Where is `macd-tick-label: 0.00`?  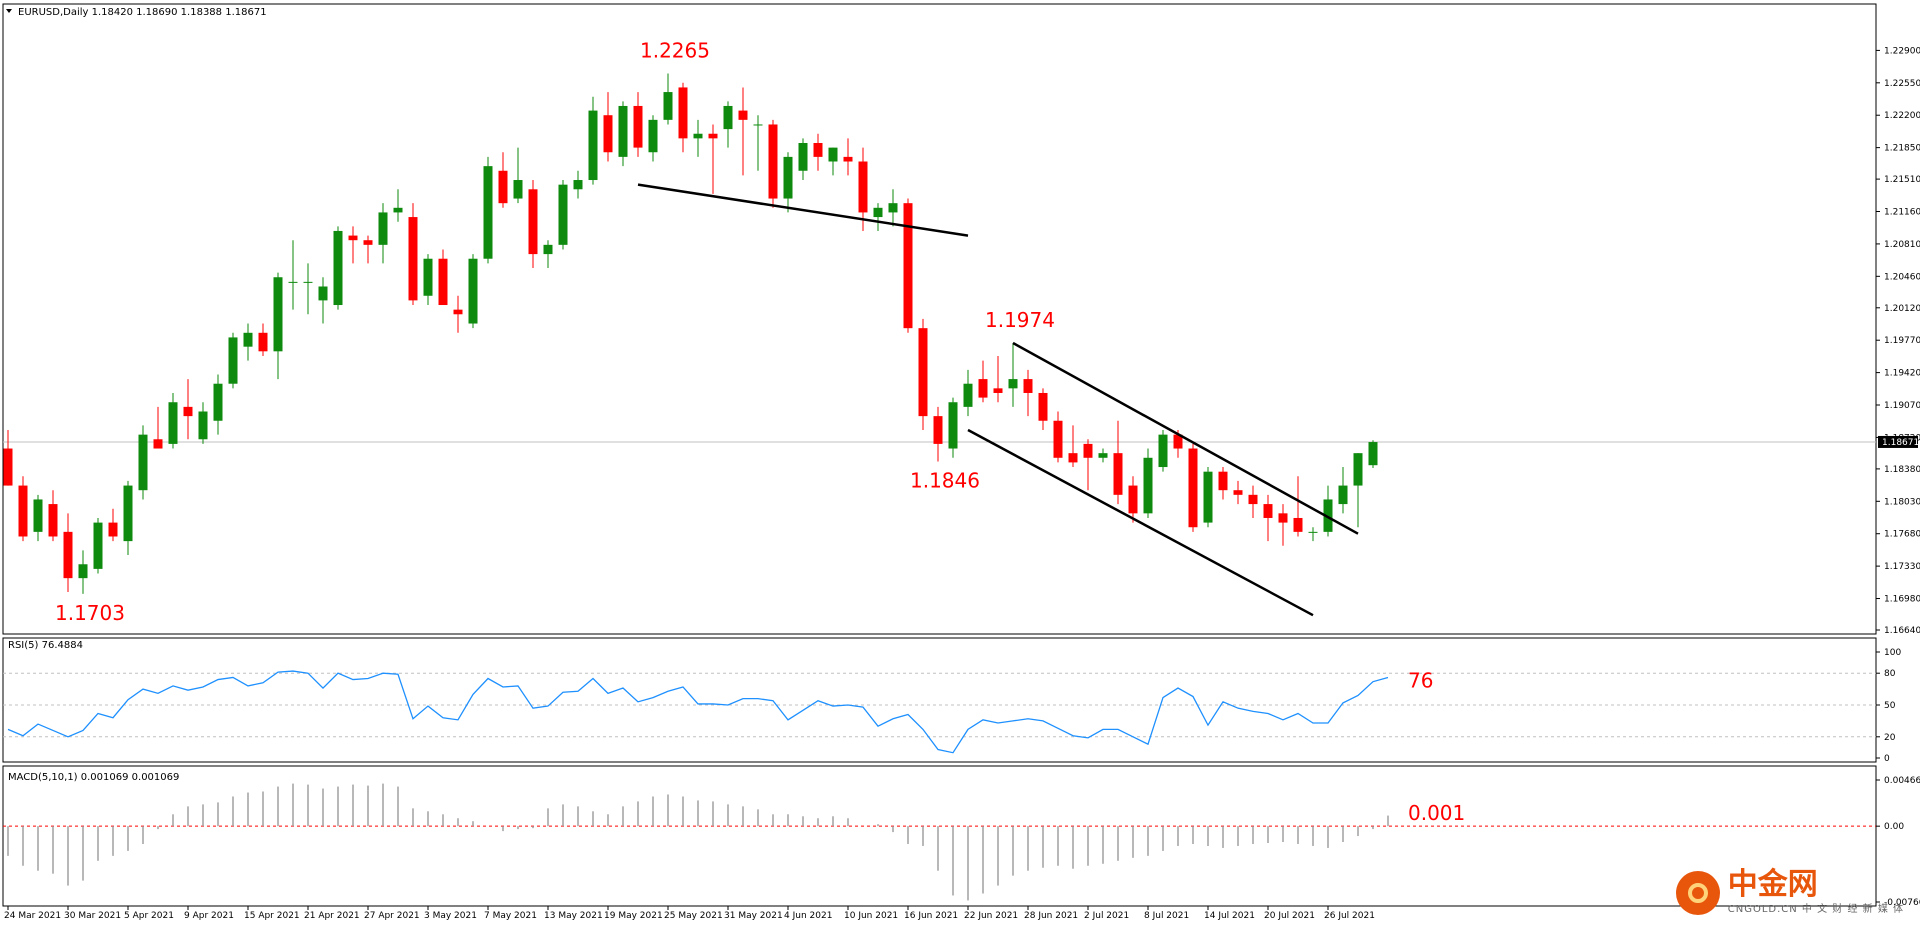
macd-tick-label: 0.00 is located at coordinates (1894, 827).